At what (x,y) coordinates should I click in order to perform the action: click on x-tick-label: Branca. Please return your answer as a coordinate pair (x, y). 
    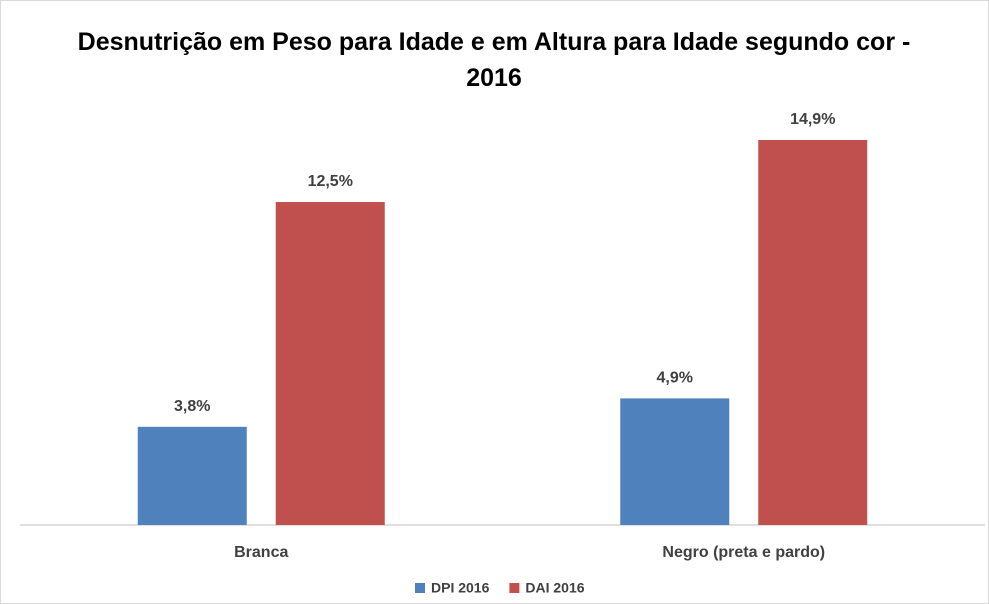
    Looking at the image, I should click on (261, 552).